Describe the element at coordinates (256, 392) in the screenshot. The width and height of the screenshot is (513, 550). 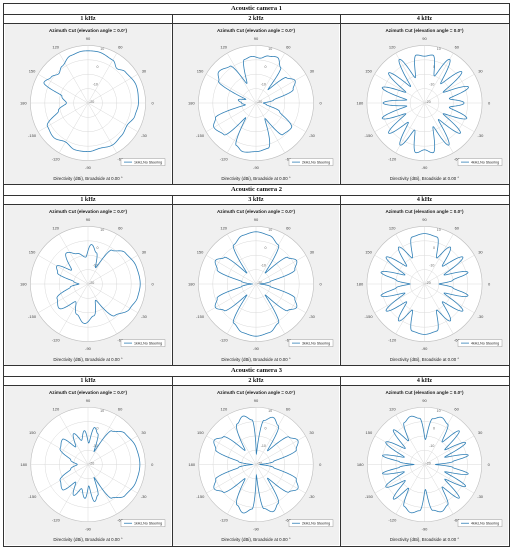
I see `plot-title: Azimuth Cut (elevation angle = 0.0°)` at that location.